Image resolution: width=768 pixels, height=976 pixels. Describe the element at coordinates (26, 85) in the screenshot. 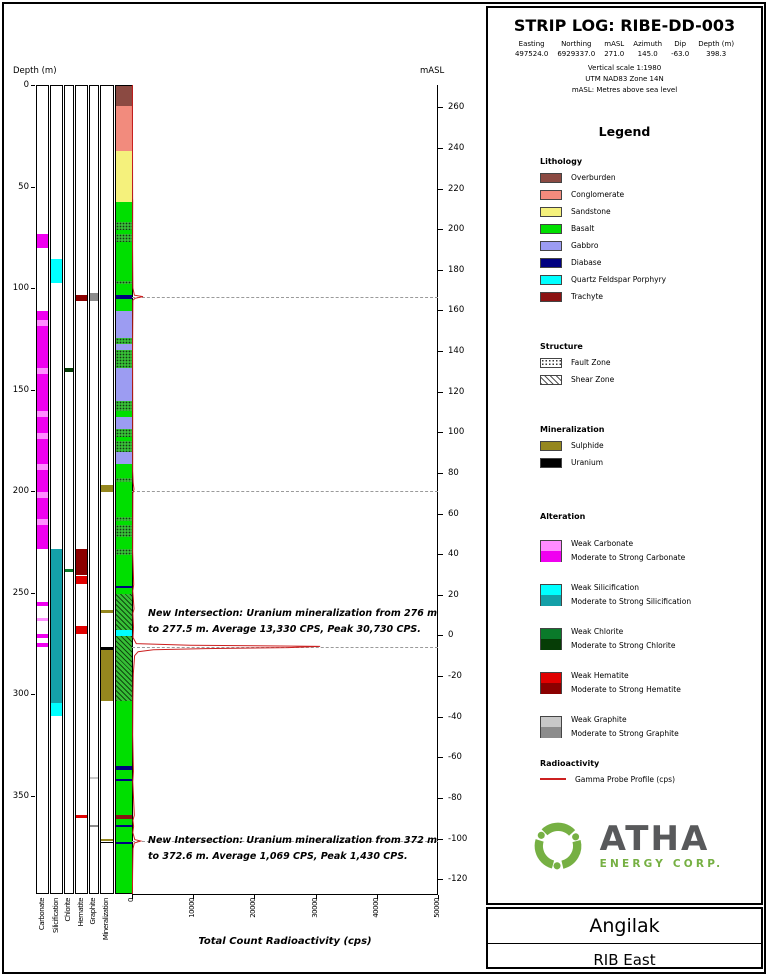

I see `depth-tick-label: 0` at that location.